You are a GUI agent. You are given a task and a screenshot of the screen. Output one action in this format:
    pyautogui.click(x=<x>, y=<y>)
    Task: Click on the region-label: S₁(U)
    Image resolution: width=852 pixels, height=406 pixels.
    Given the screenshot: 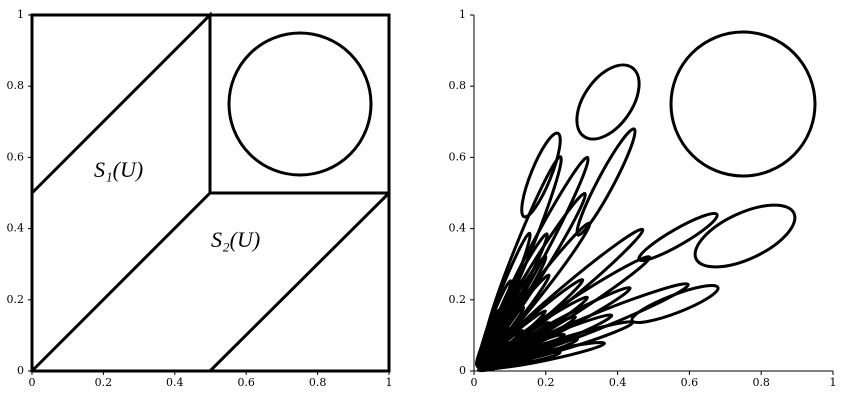 What is the action you would take?
    pyautogui.click(x=118, y=169)
    